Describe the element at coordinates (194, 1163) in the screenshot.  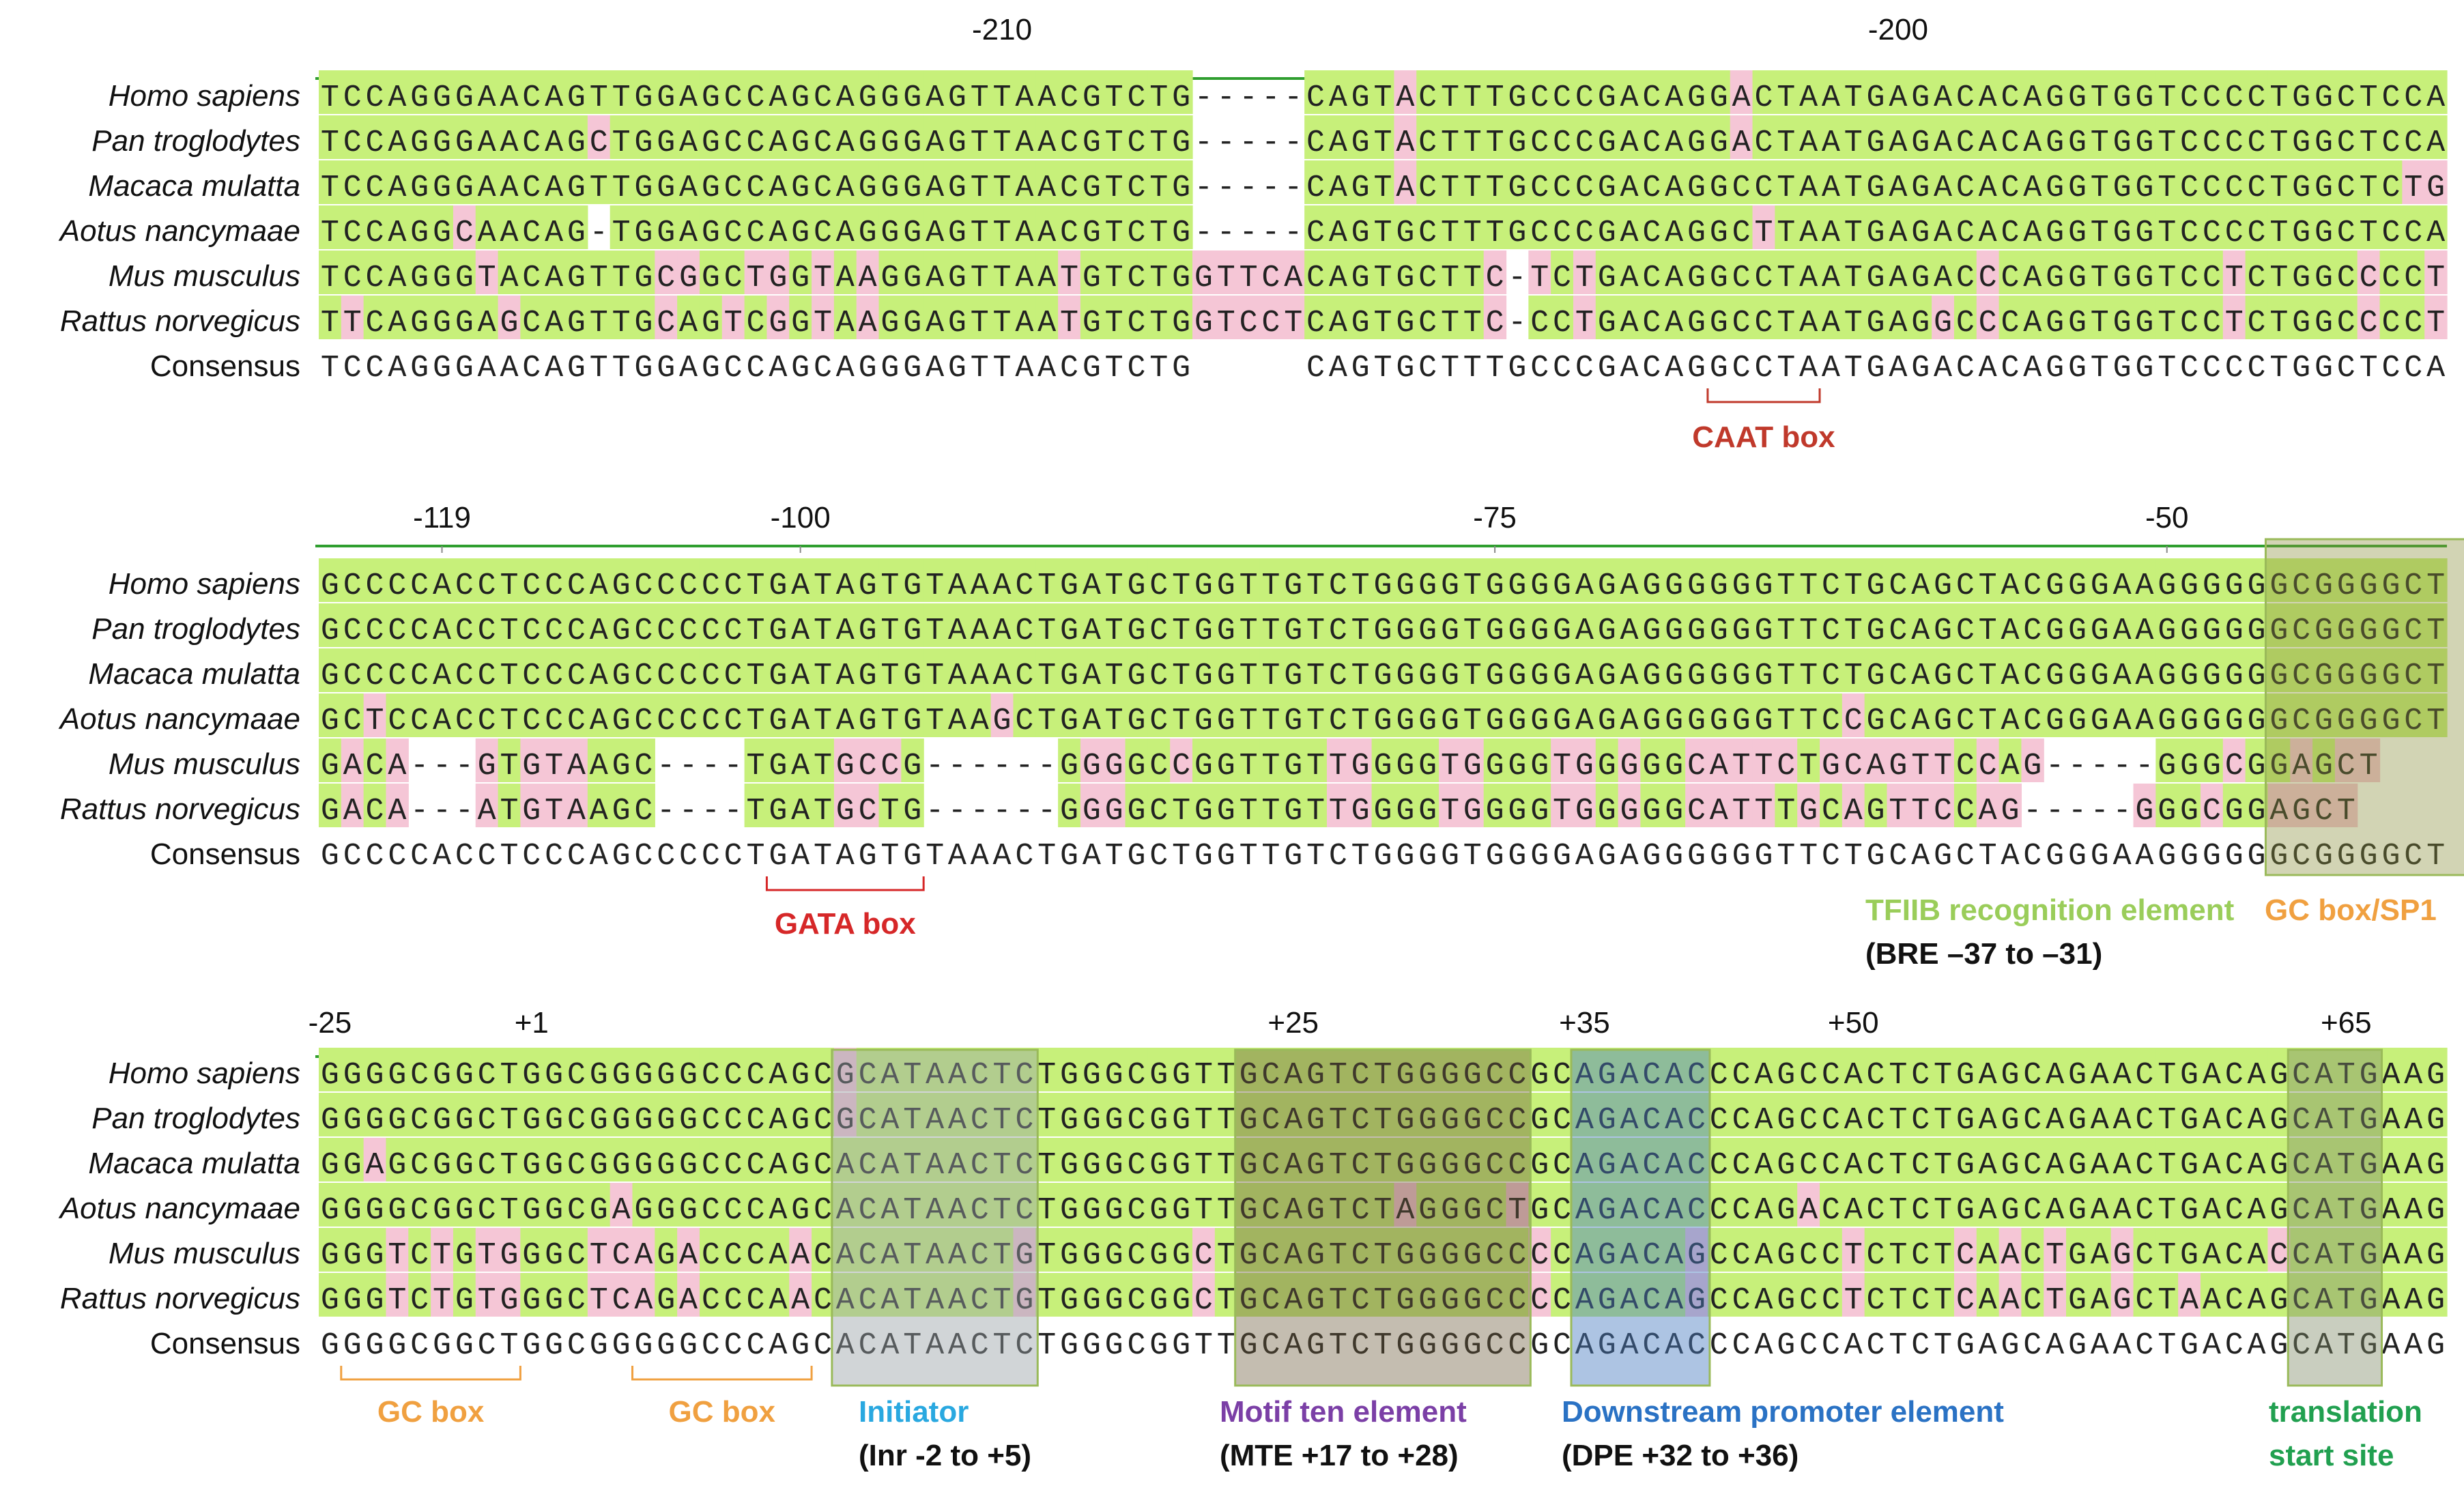
I see `species-label-macaca-mulatta: Macaca mulatta` at that location.